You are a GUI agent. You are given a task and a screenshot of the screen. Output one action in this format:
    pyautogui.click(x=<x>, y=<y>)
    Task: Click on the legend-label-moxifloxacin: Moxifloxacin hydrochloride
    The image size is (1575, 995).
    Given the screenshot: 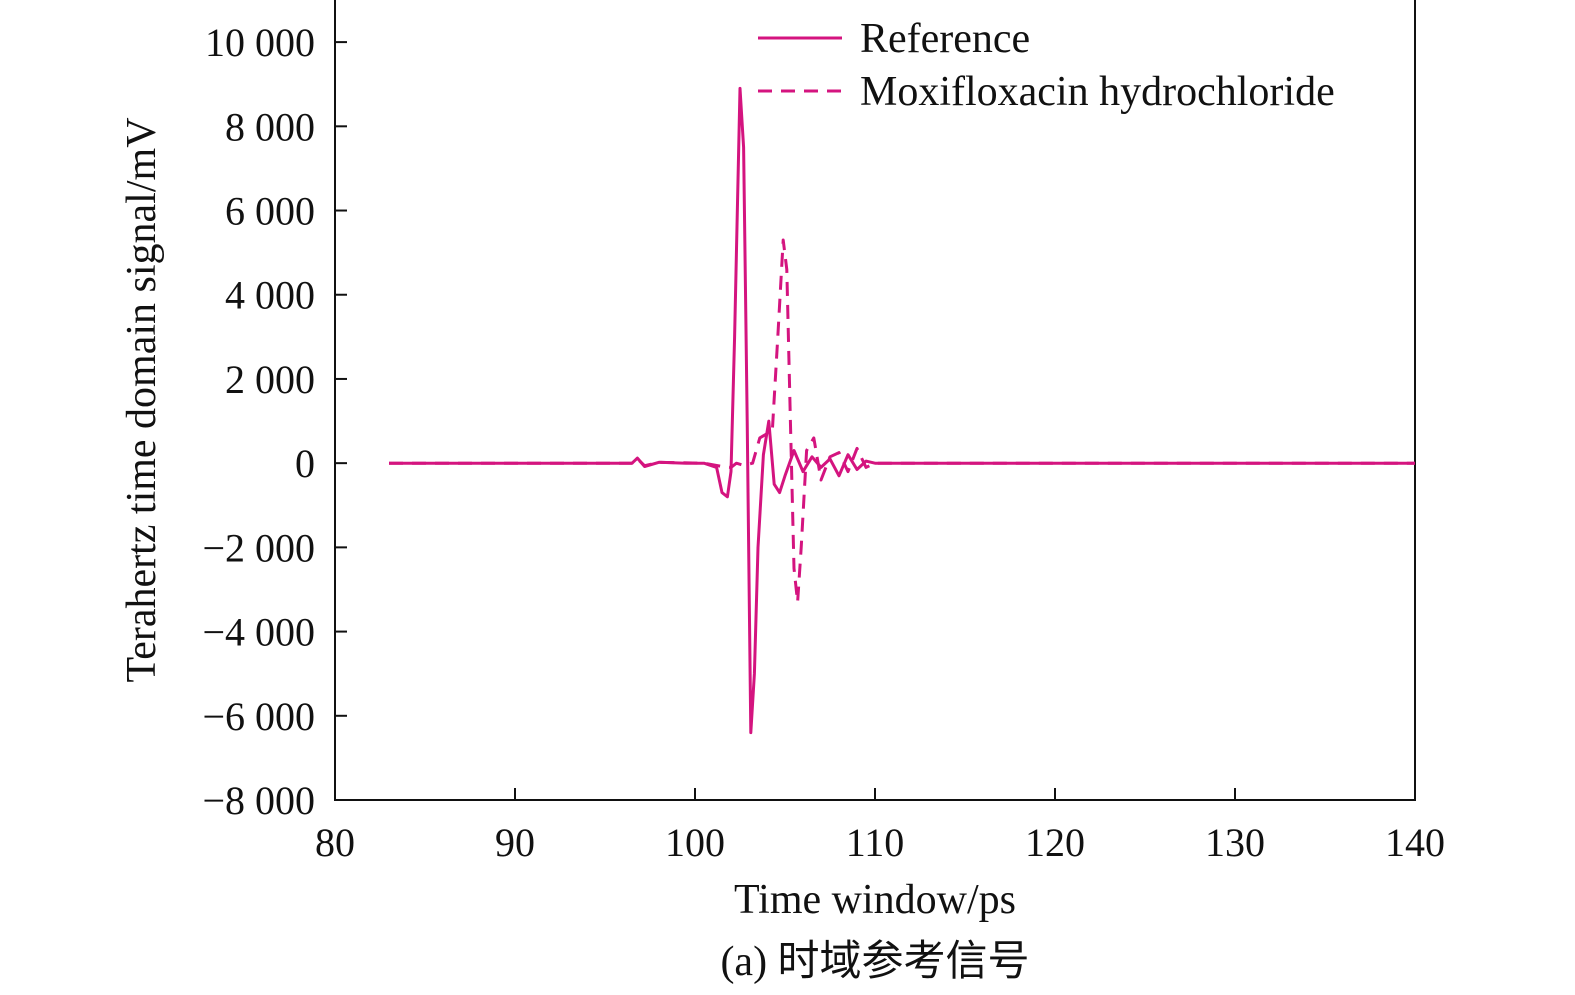 What is the action you would take?
    pyautogui.click(x=1097, y=92)
    